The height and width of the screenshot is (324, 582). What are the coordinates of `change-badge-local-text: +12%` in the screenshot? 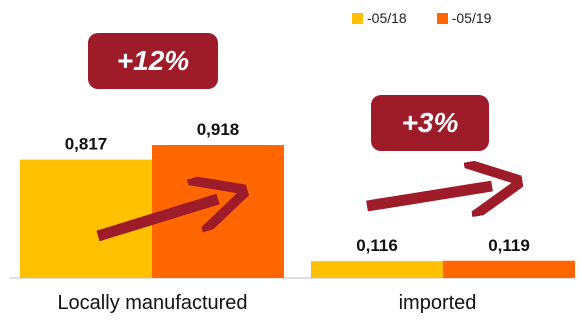 It's located at (153, 60).